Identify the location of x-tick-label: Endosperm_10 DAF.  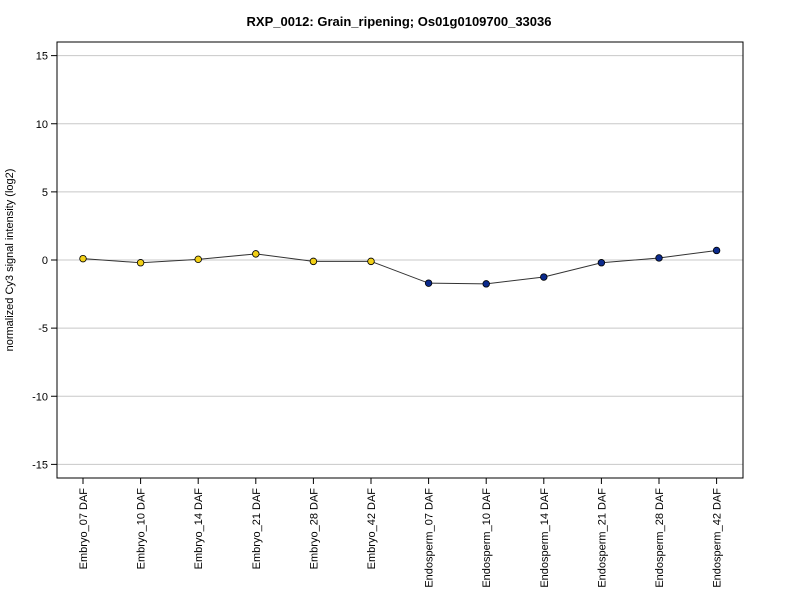
(487, 538).